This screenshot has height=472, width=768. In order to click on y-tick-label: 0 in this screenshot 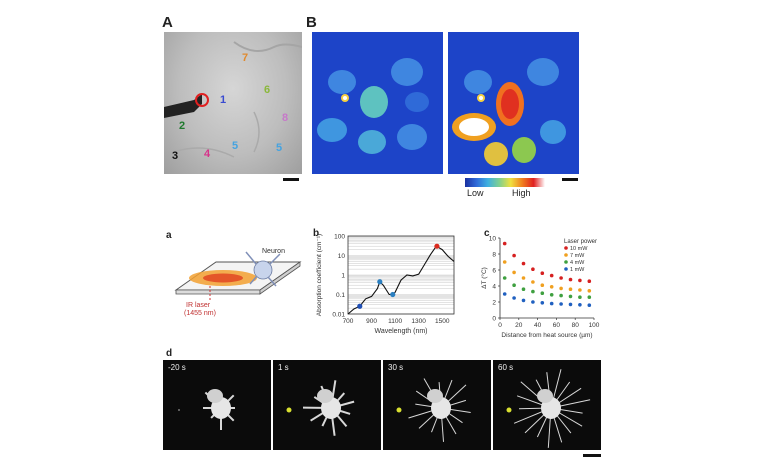, I will do `click(494, 319)`.